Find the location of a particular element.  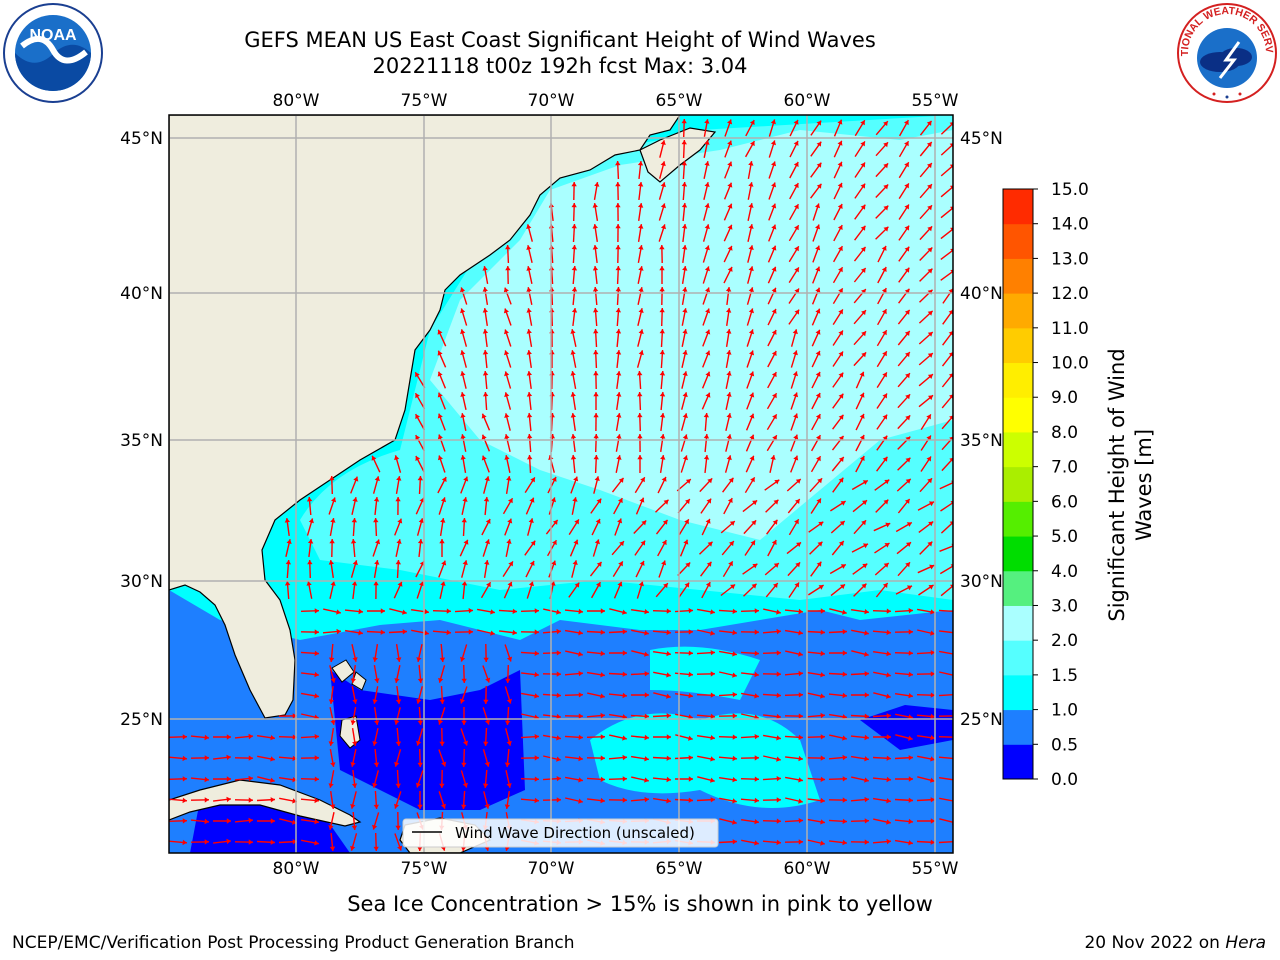

noaa-logo: NOAA is located at coordinates (53, 53).